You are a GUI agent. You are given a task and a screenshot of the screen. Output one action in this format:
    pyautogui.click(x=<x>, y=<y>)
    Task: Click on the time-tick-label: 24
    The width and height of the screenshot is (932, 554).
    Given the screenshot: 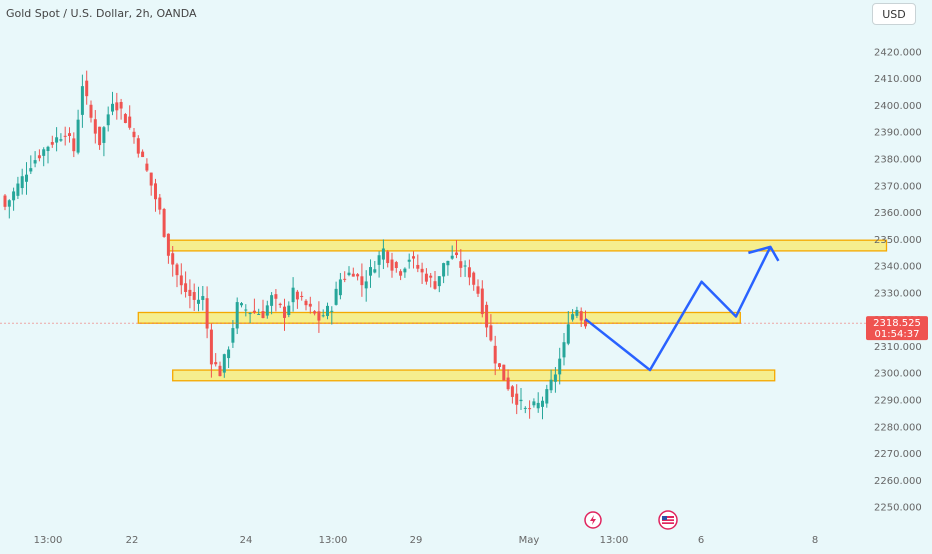 What is the action you would take?
    pyautogui.click(x=246, y=540)
    